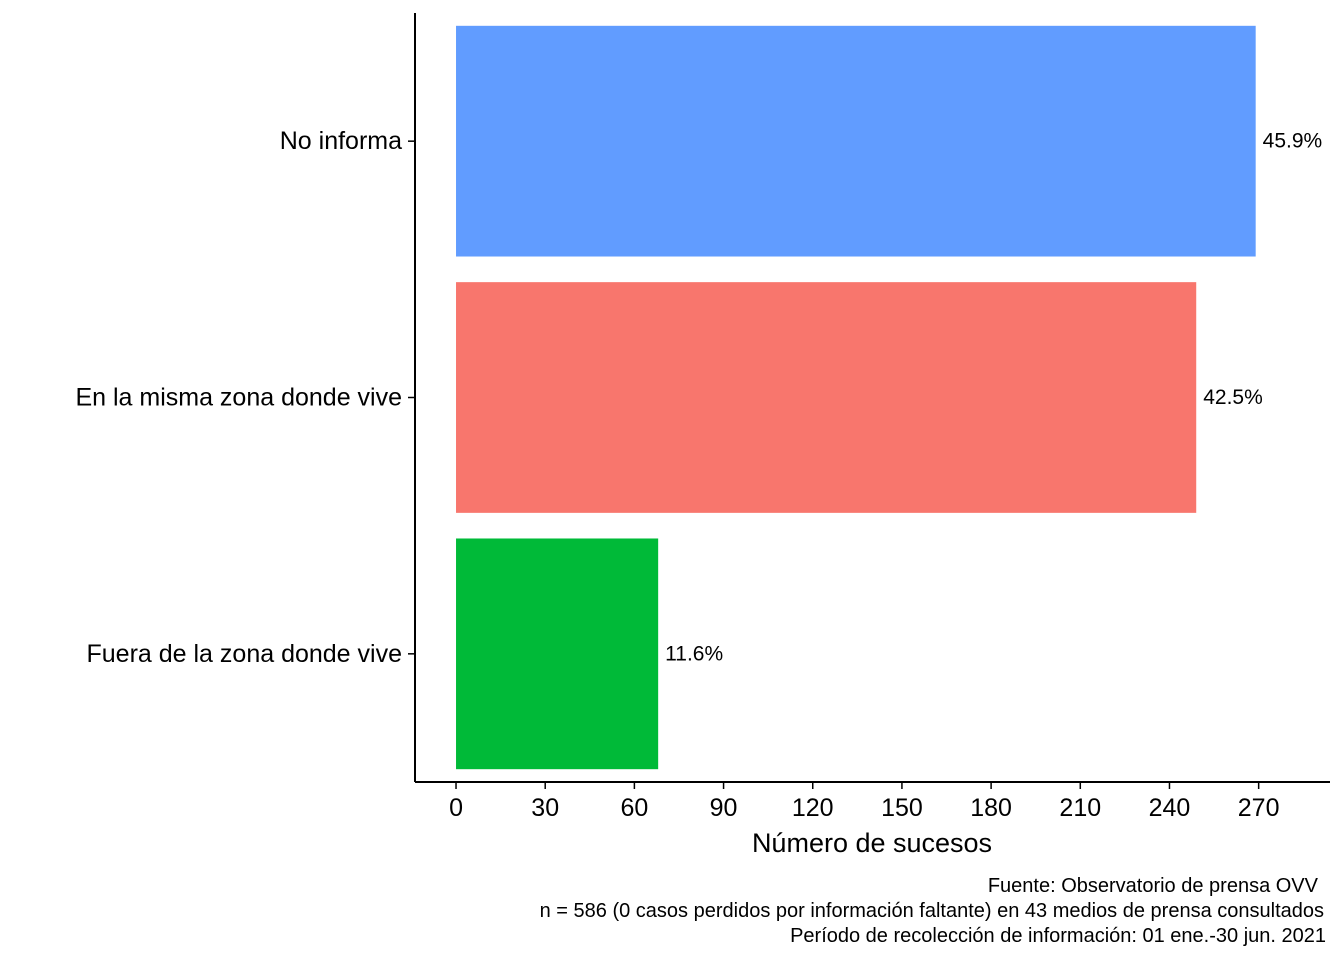 The width and height of the screenshot is (1344, 960). Describe the element at coordinates (813, 808) in the screenshot. I see `x-tick-label-120: 120` at that location.